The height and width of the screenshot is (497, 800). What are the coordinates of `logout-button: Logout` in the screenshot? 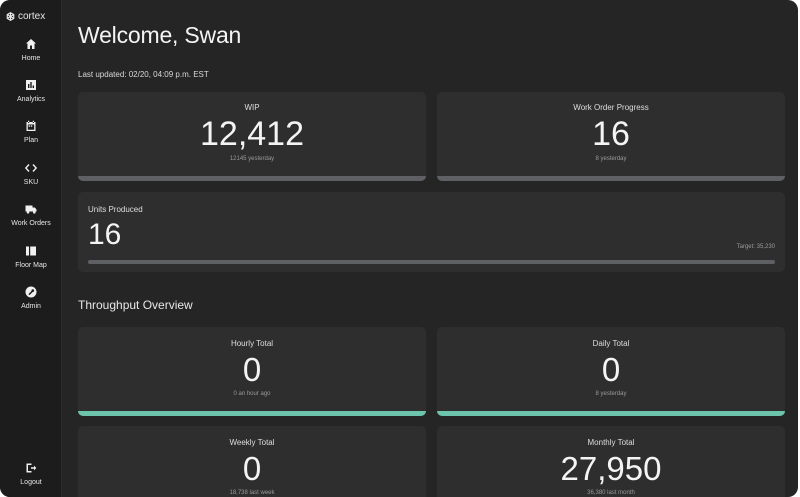 It's located at (31, 479).